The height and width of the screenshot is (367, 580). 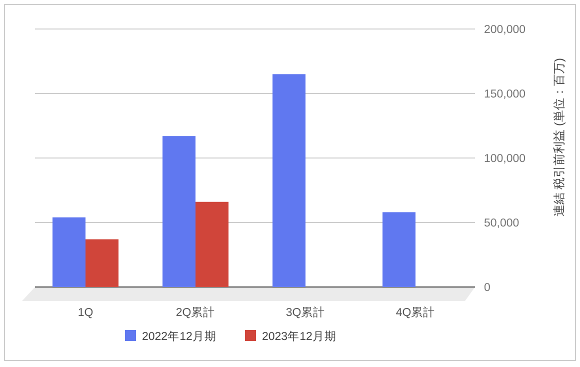 I want to click on y-tick-label: 100,000, so click(x=505, y=159).